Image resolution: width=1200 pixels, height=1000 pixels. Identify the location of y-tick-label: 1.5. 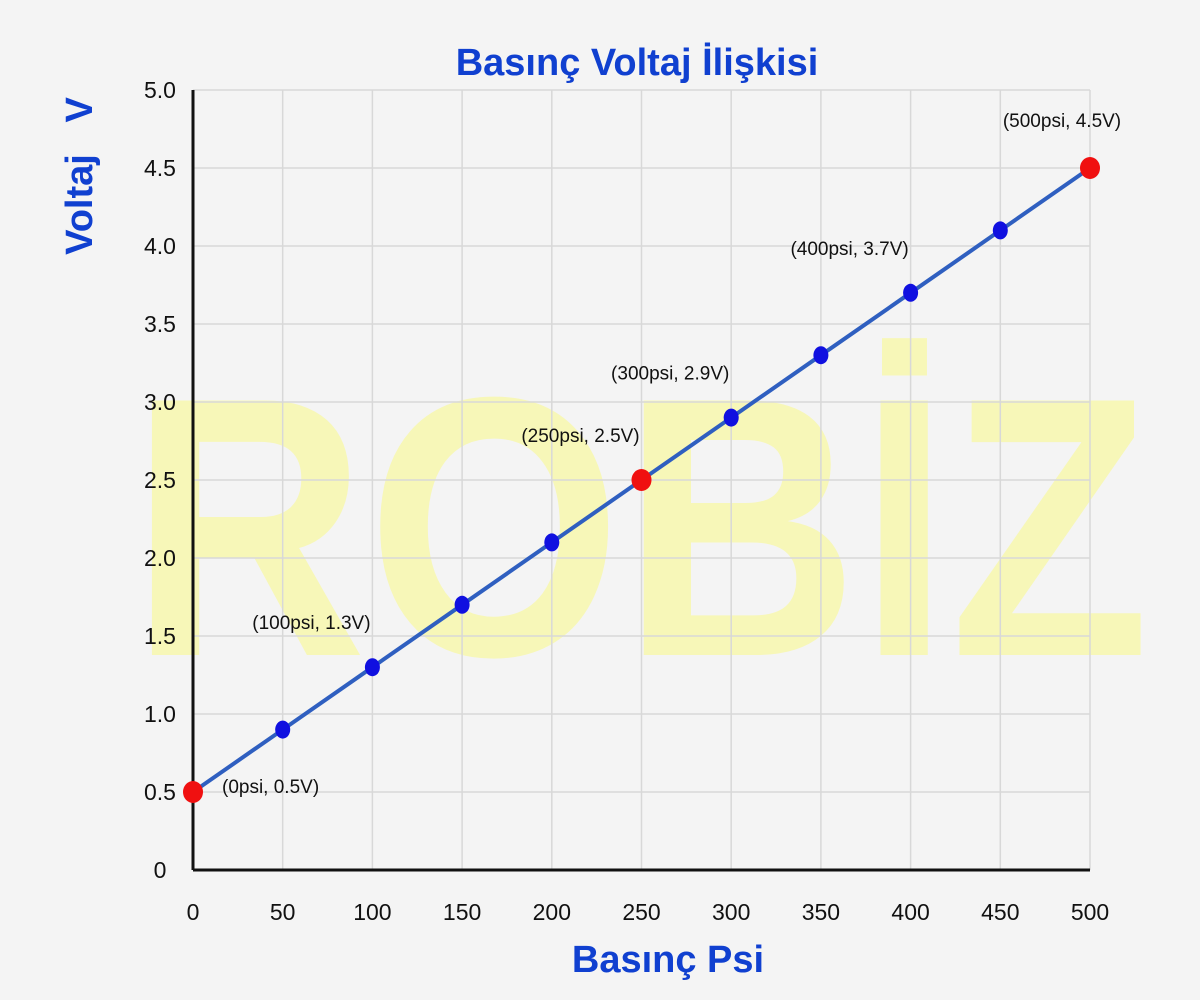
(160, 636).